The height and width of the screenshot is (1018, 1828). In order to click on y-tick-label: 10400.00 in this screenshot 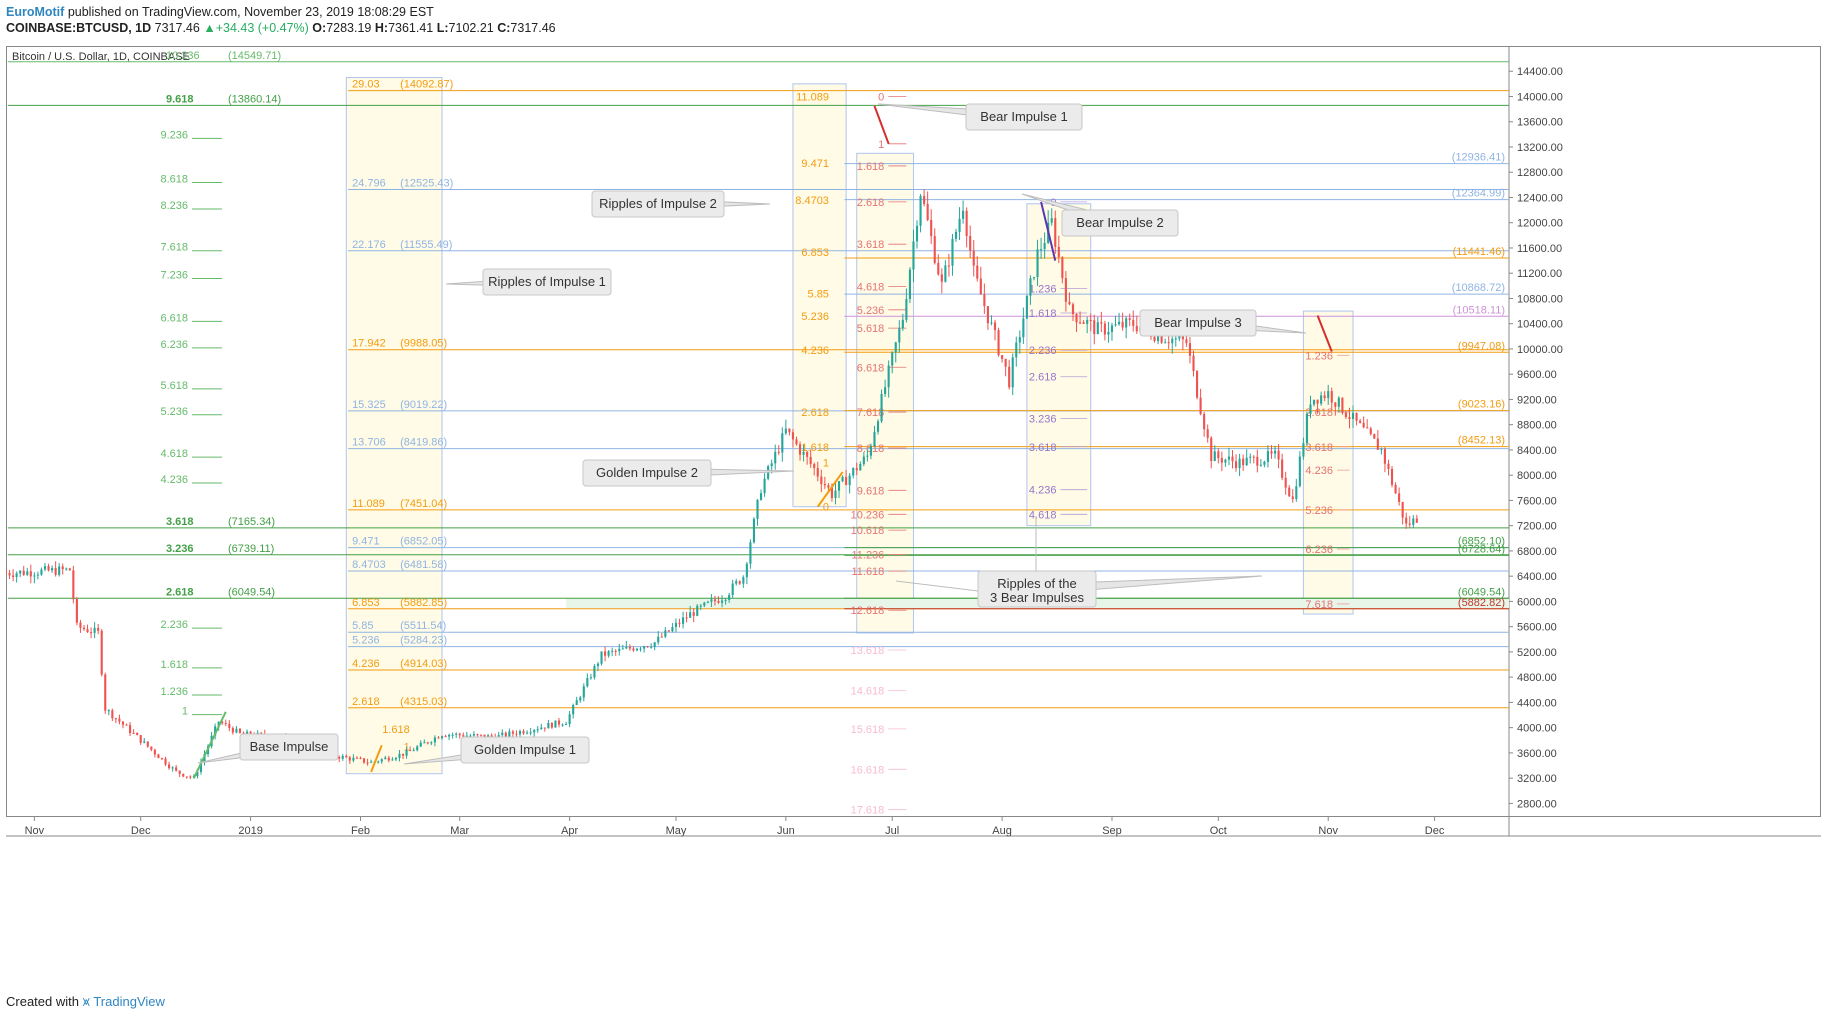, I will do `click(1540, 325)`.